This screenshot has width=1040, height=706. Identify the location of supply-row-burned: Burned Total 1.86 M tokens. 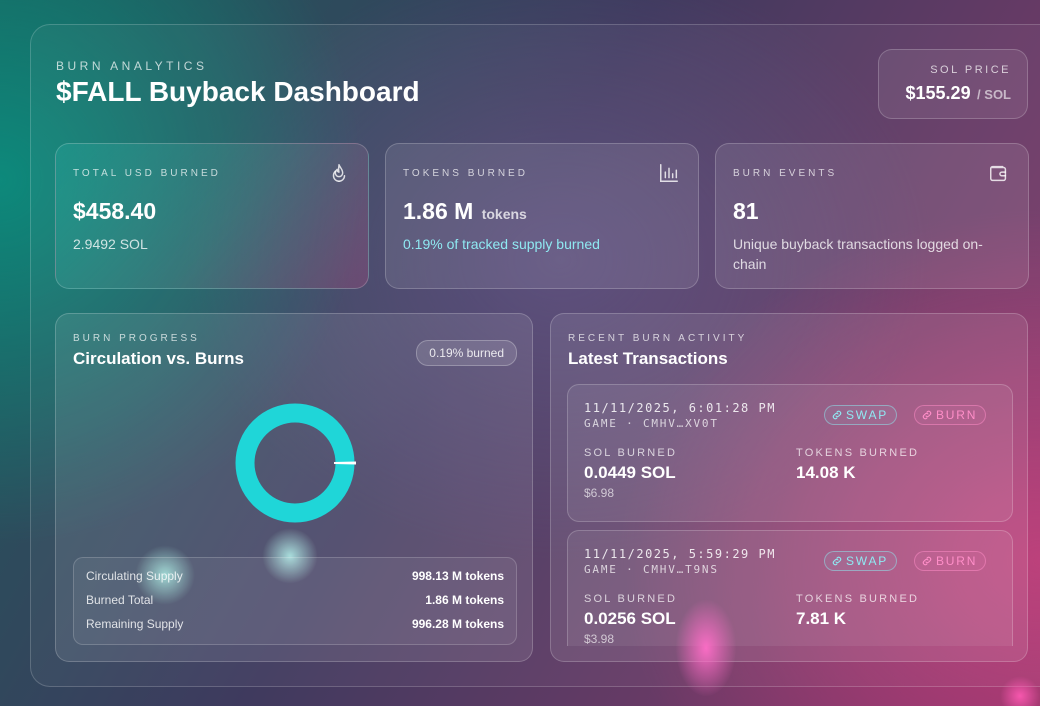
(295, 600).